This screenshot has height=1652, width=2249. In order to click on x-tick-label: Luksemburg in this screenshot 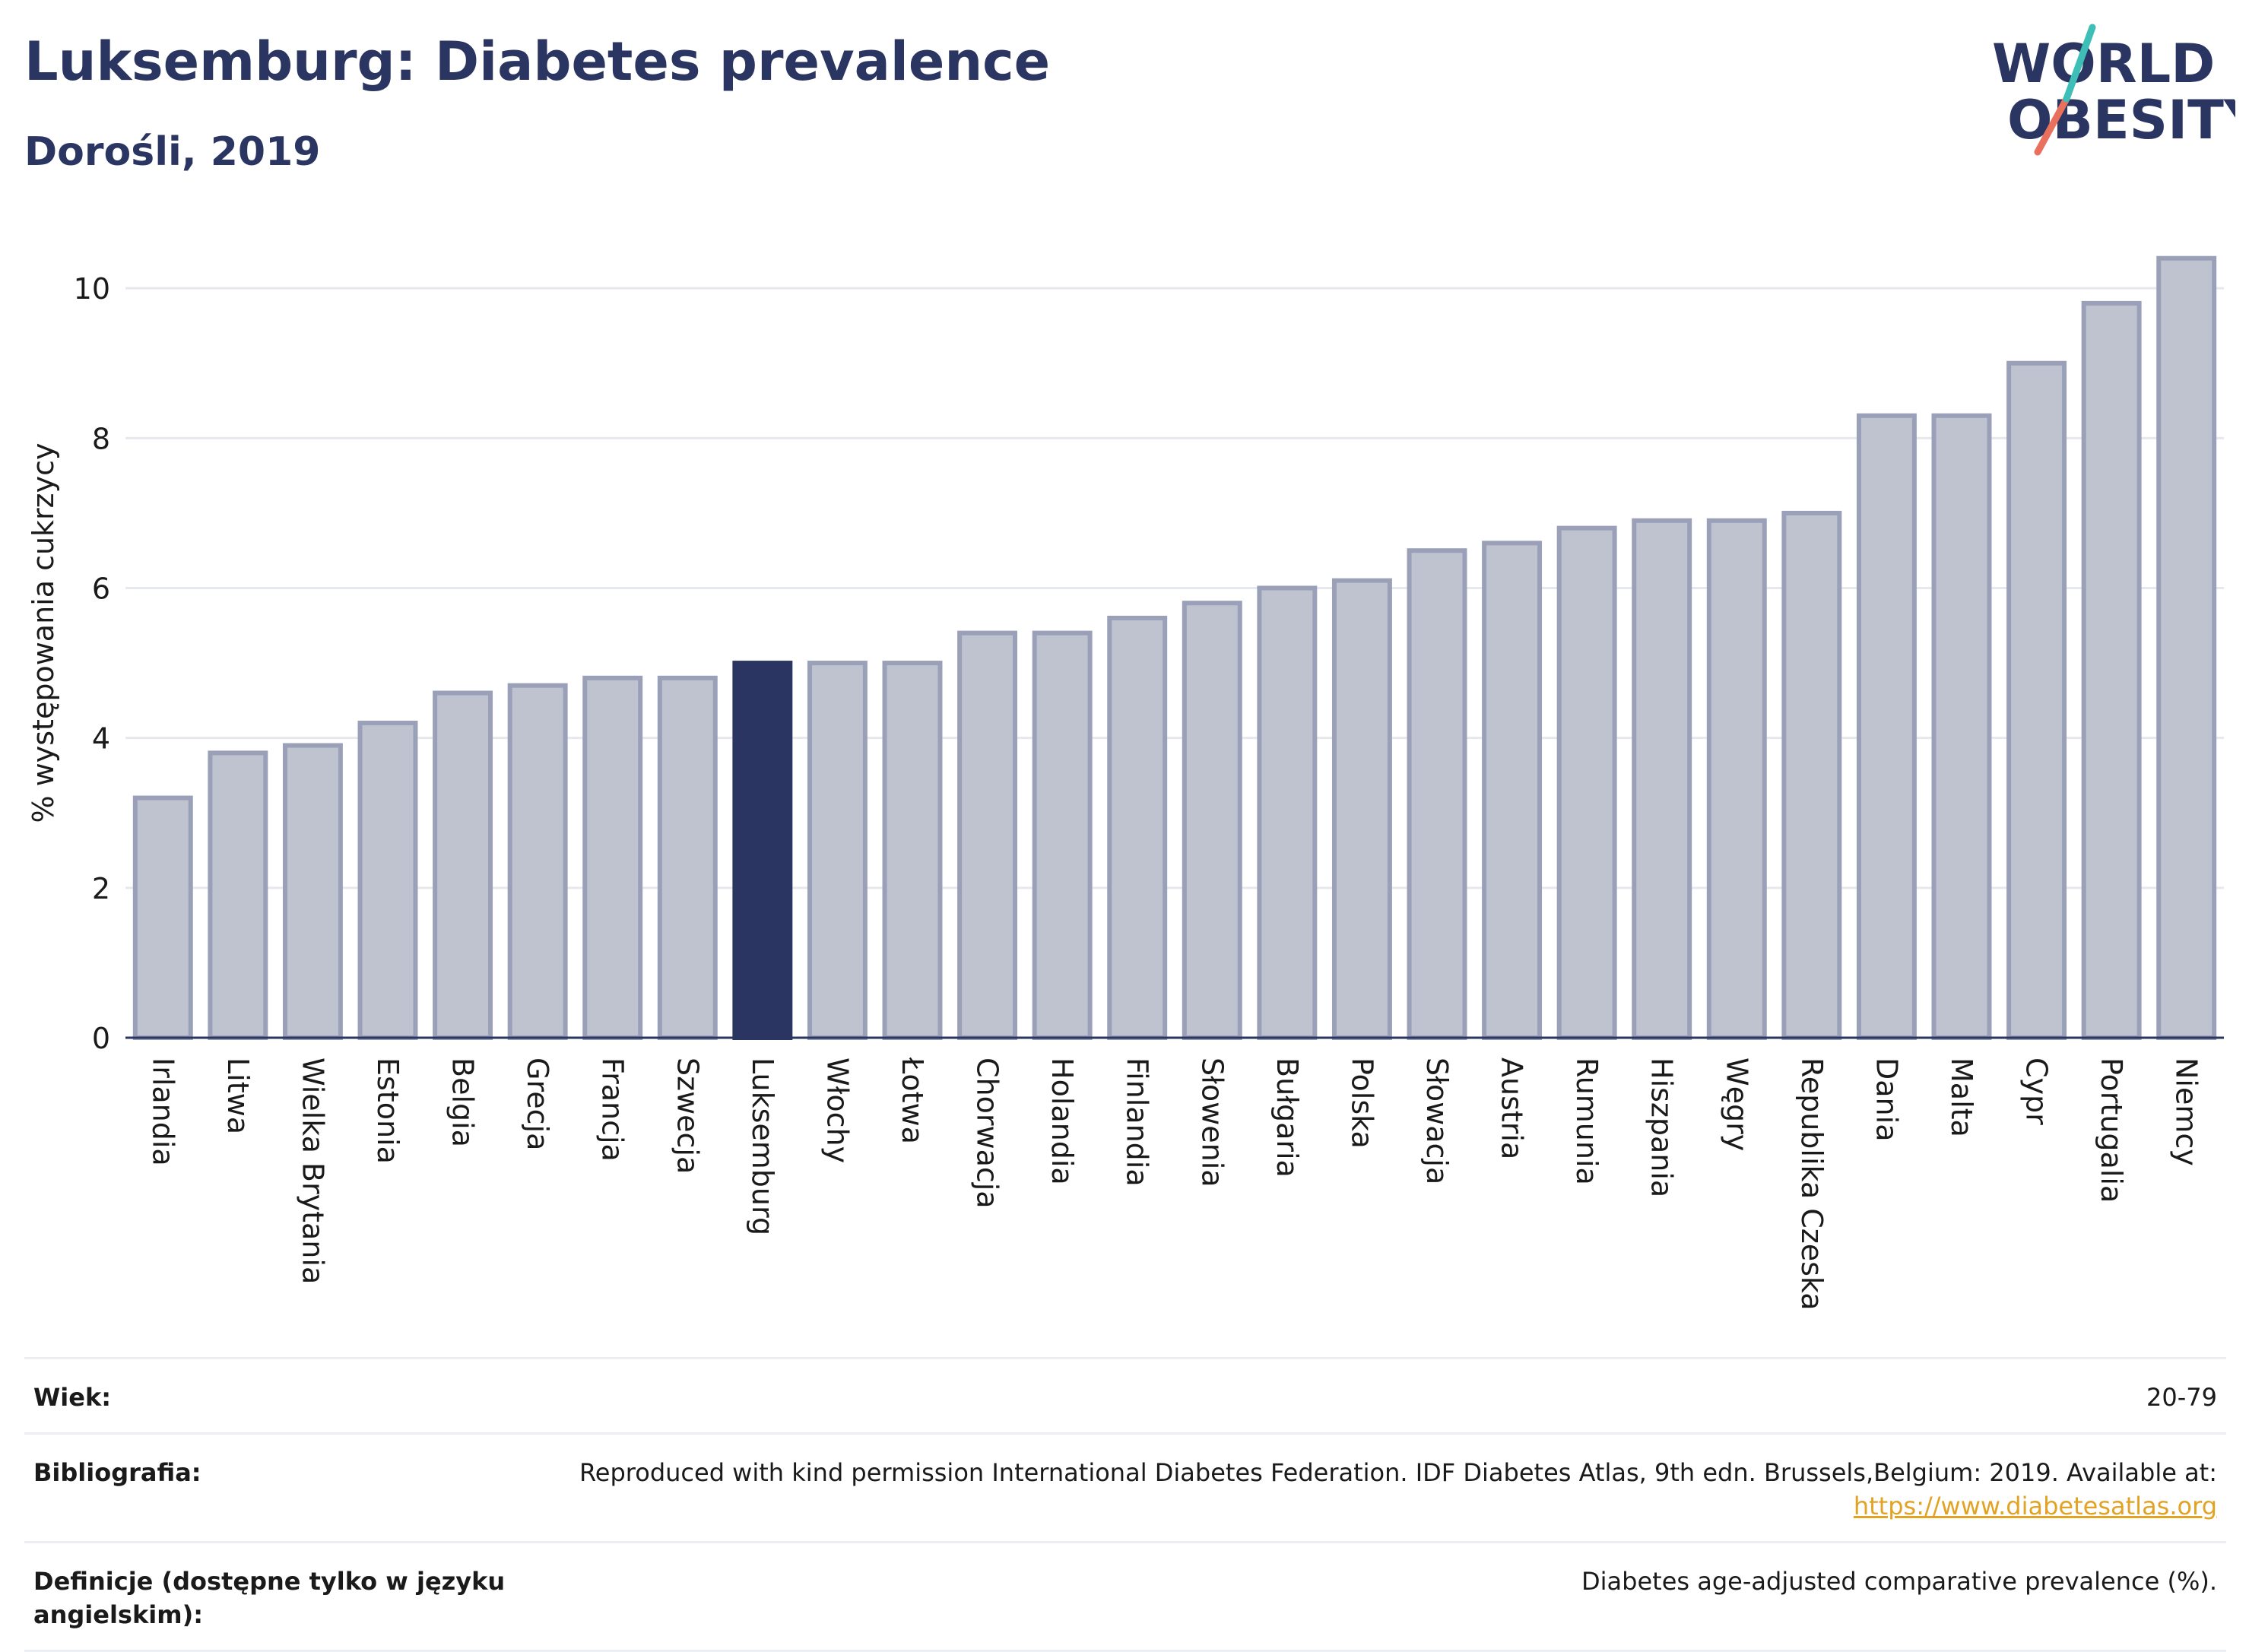, I will do `click(762, 1146)`.